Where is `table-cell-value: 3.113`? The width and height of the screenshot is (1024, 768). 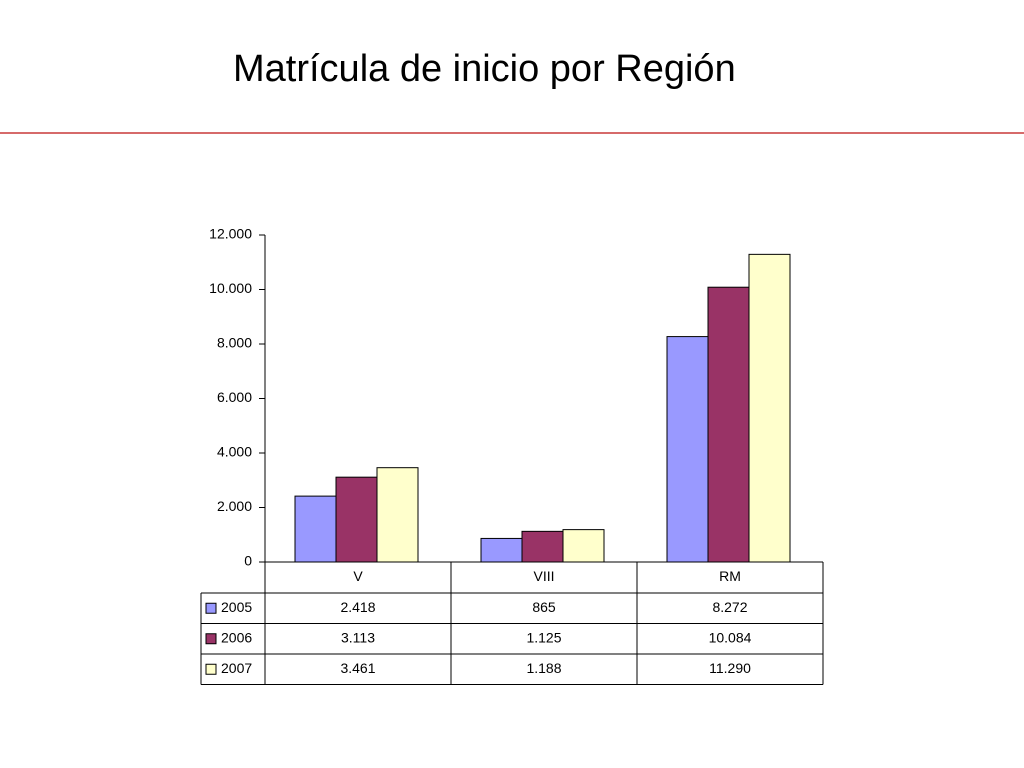 table-cell-value: 3.113 is located at coordinates (358, 637).